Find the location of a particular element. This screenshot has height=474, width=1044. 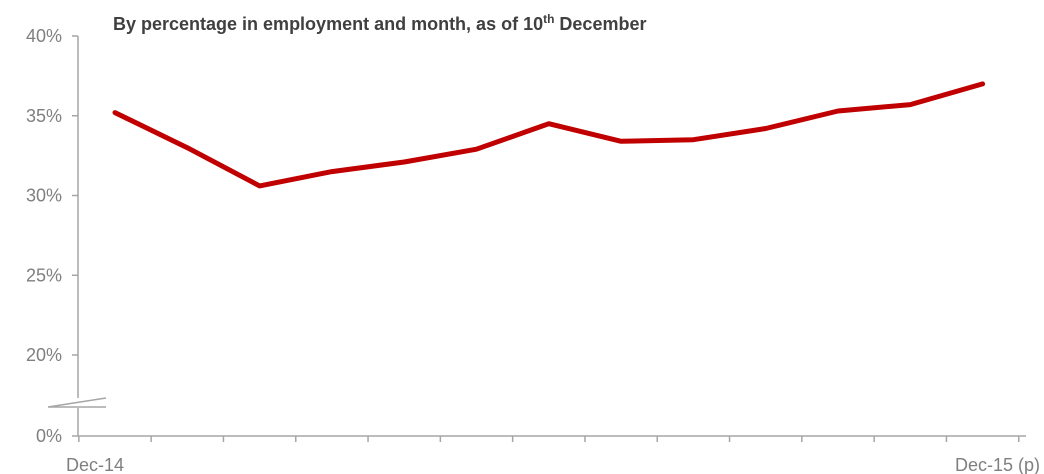

x-axis: Dec-14 Dec-15 (p) is located at coordinates (553, 454).